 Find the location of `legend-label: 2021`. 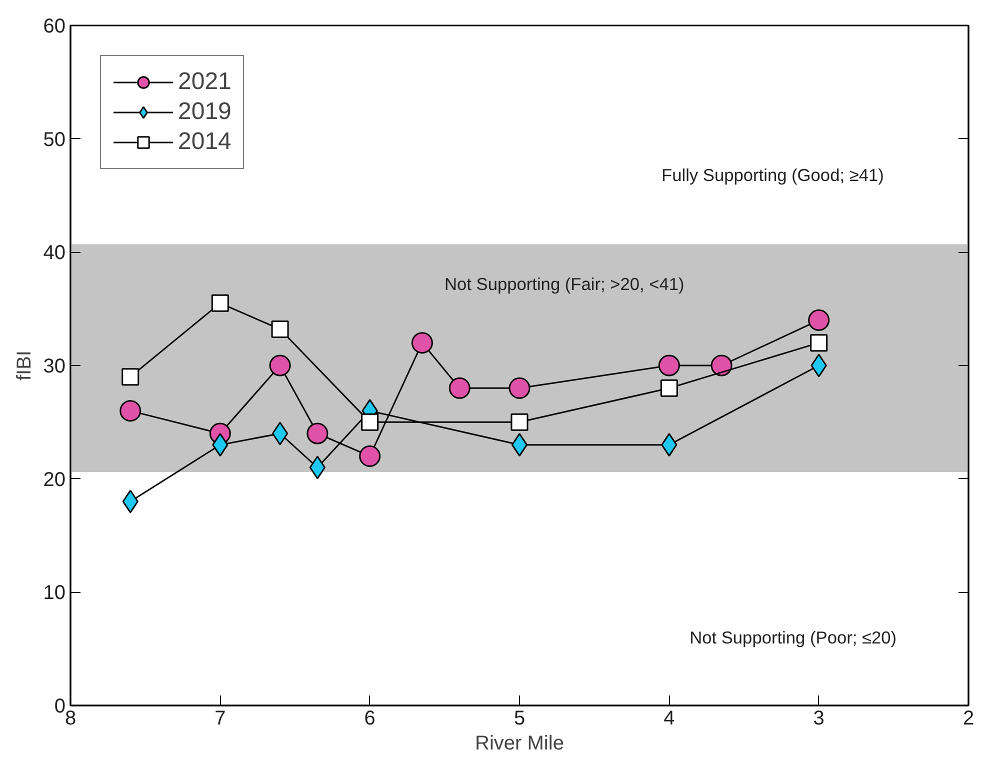

legend-label: 2021 is located at coordinates (205, 82).